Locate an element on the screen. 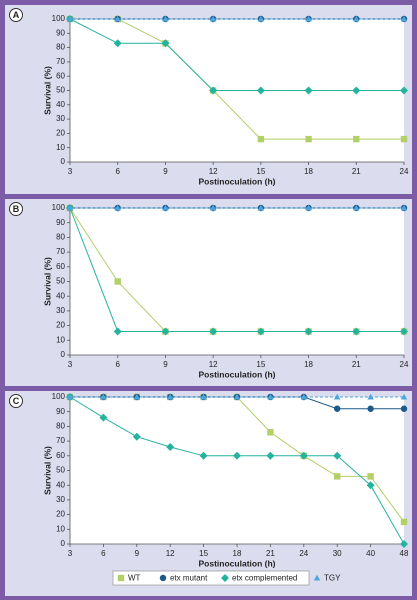 Image resolution: width=417 pixels, height=600 pixels. panel-label: C is located at coordinates (16, 401).